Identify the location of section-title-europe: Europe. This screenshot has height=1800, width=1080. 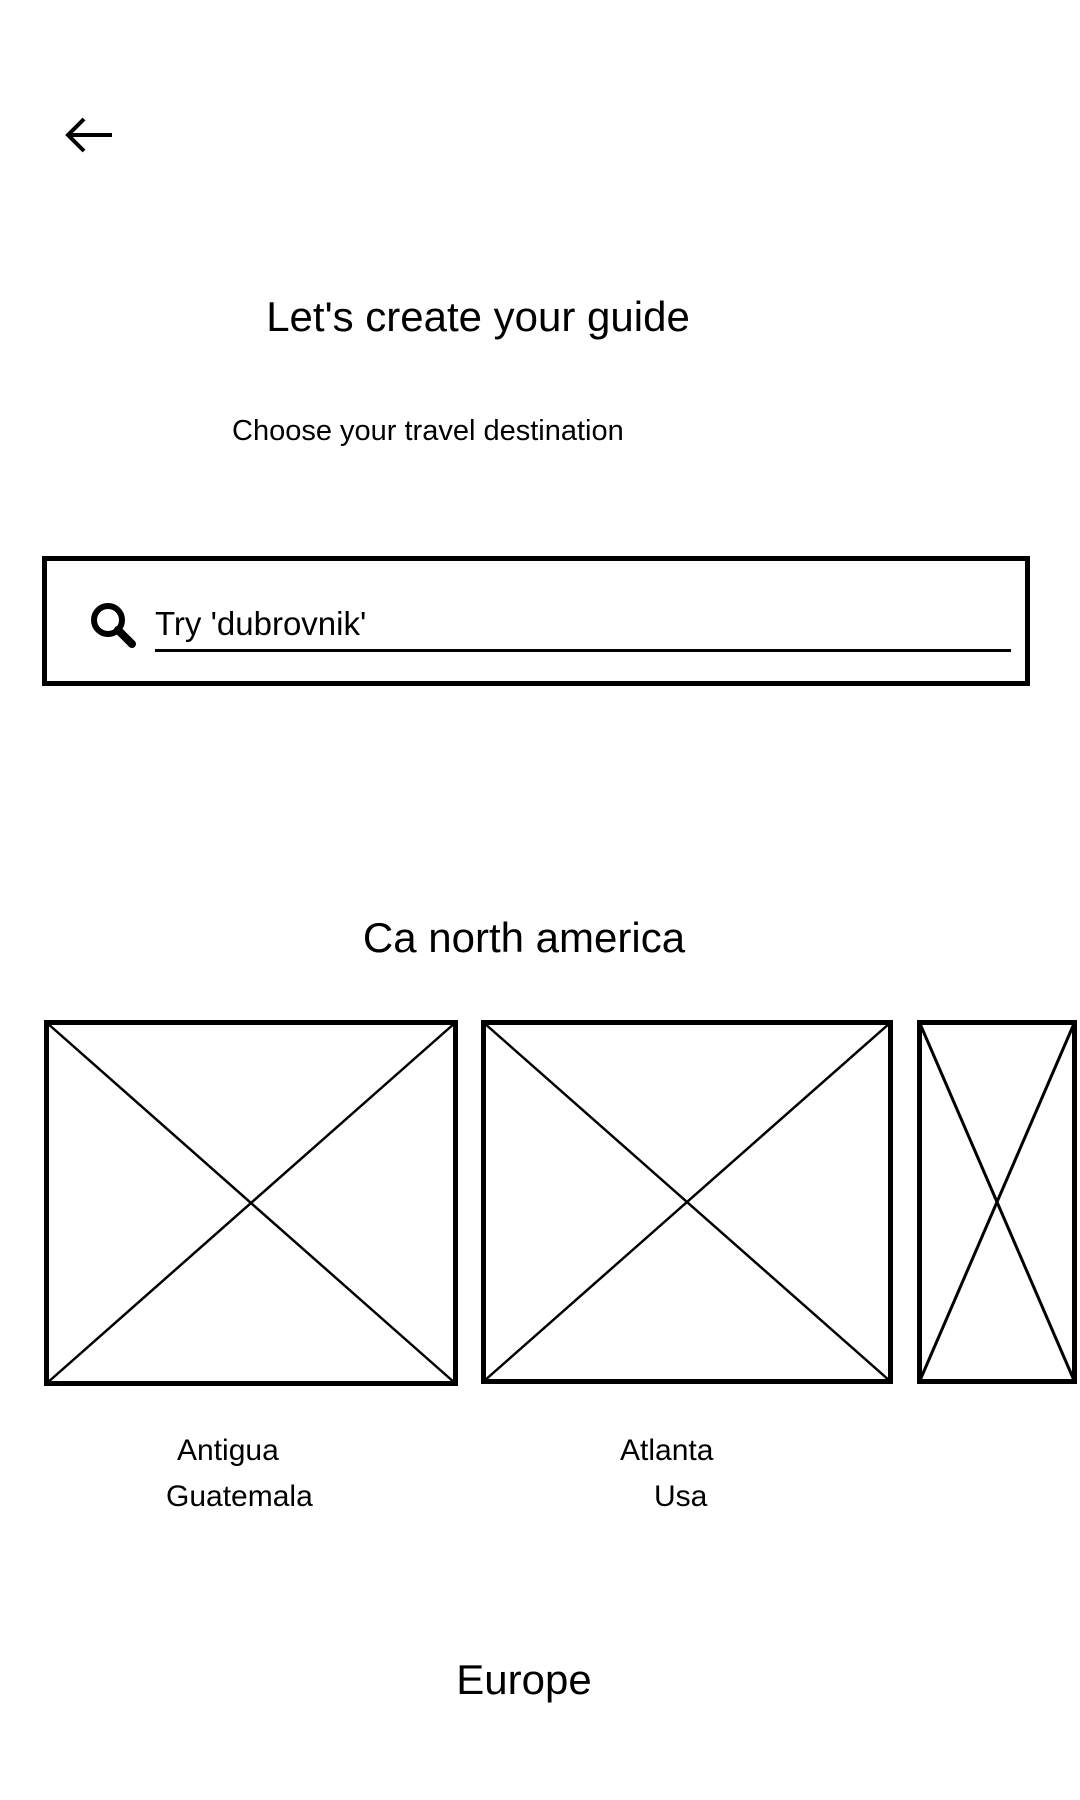
(524, 1679).